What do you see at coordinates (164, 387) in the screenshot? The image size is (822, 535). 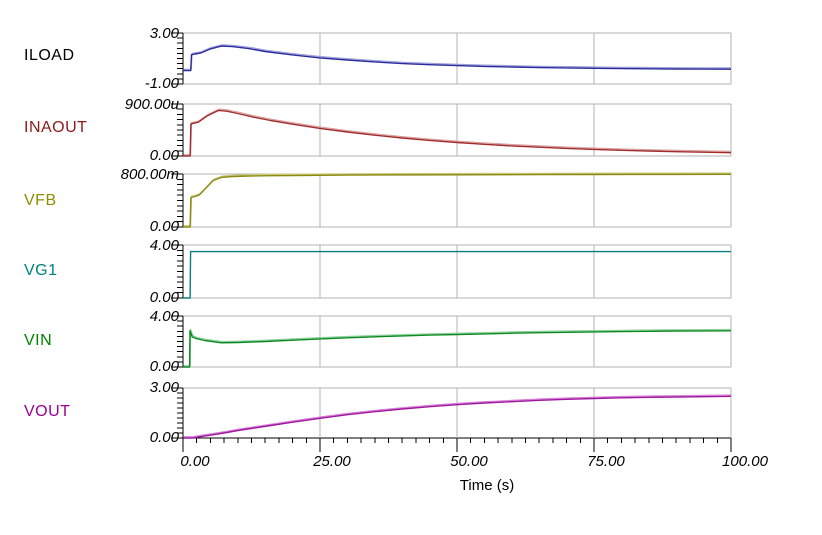 I see `y-max-label-vout: 3.00` at bounding box center [164, 387].